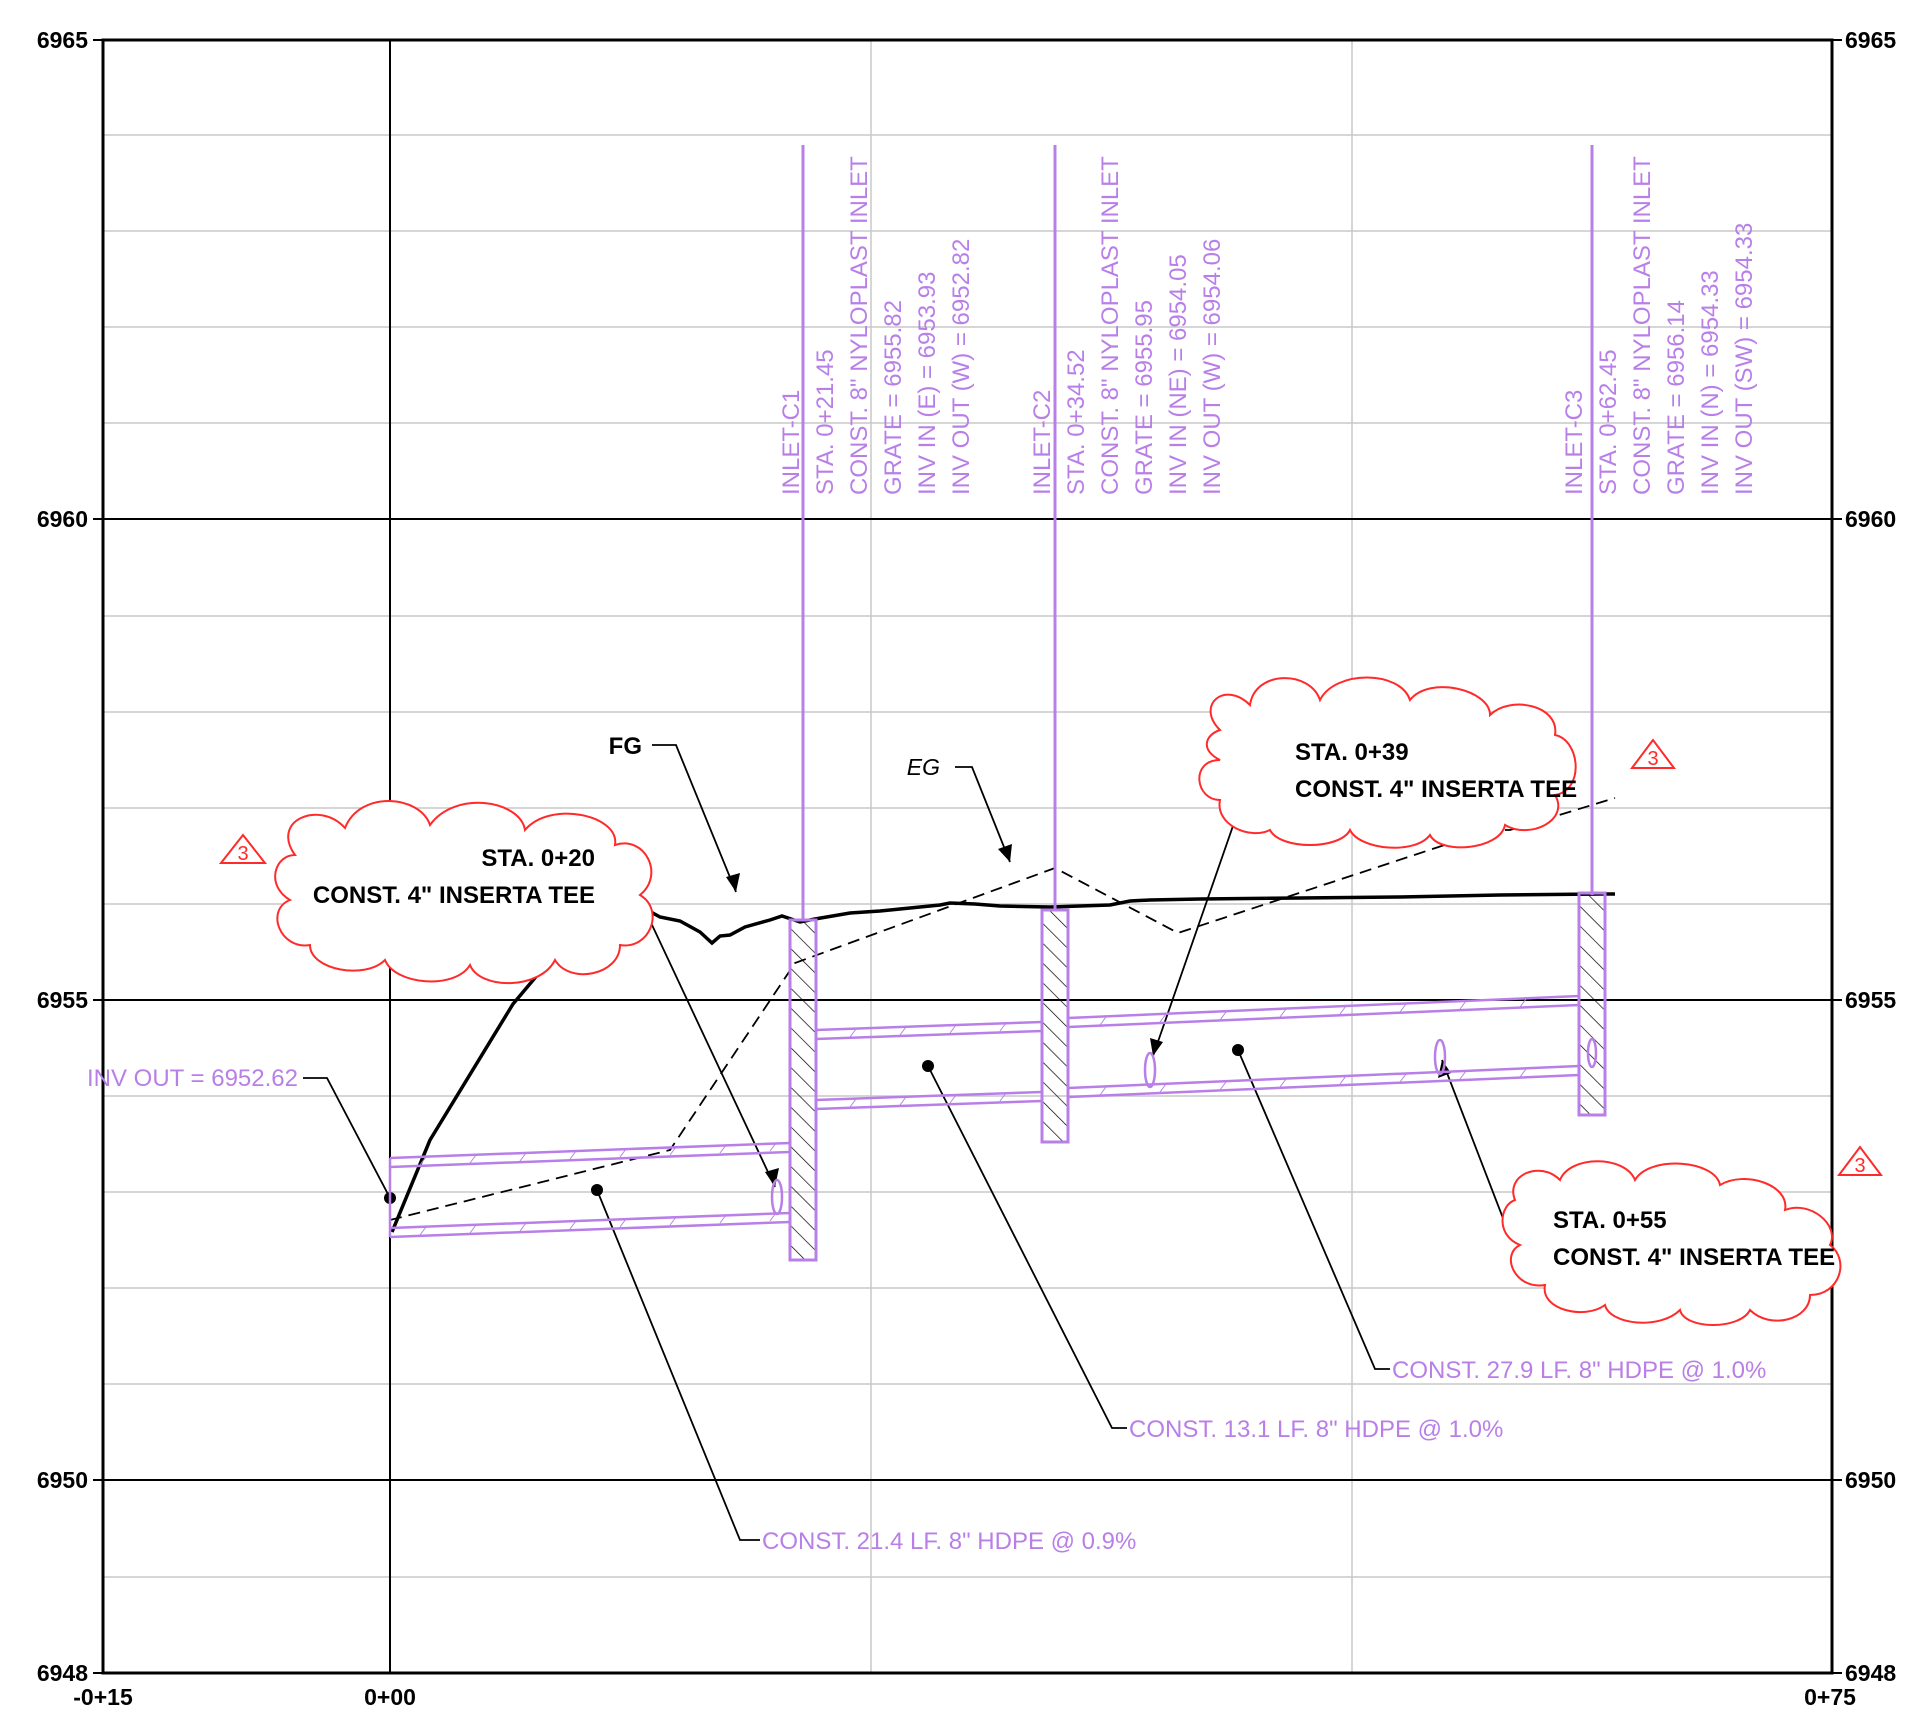 Image resolution: width=1914 pixels, height=1730 pixels. What do you see at coordinates (62, 519) in the screenshot?
I see `elev-label-left: 6960` at bounding box center [62, 519].